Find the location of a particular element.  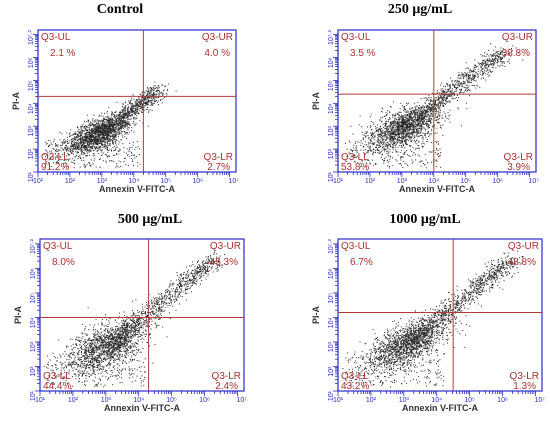

panel-title-1000: 1000 μg/mL is located at coordinates (425, 219).